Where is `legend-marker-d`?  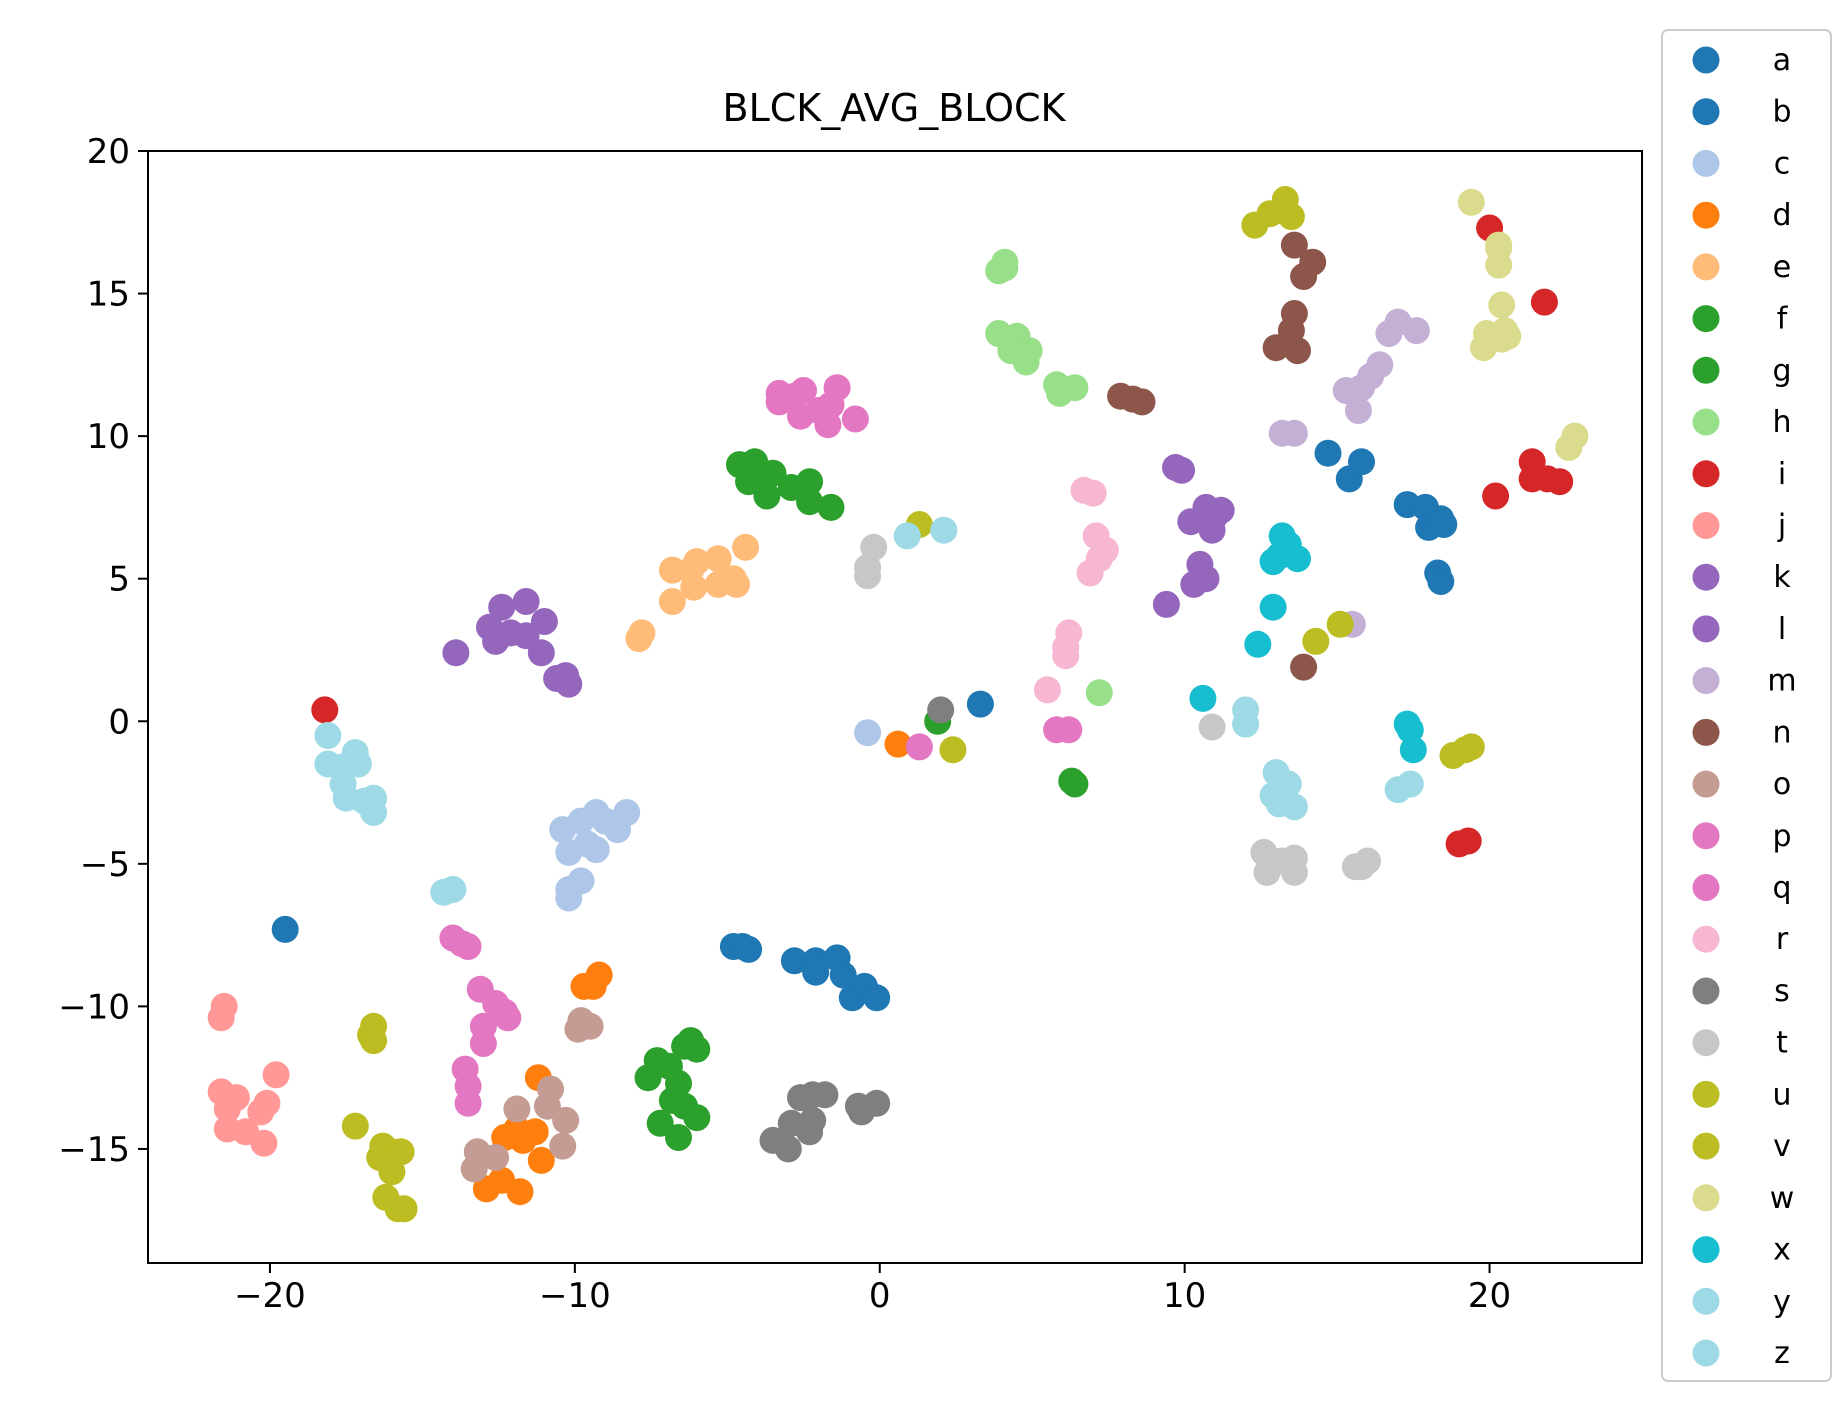 legend-marker-d is located at coordinates (1706, 215).